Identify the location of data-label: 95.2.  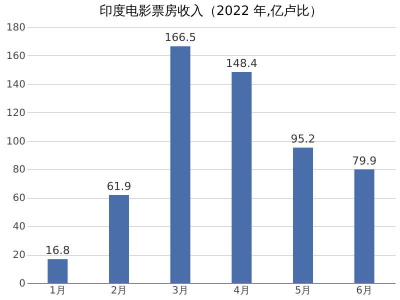
(303, 139).